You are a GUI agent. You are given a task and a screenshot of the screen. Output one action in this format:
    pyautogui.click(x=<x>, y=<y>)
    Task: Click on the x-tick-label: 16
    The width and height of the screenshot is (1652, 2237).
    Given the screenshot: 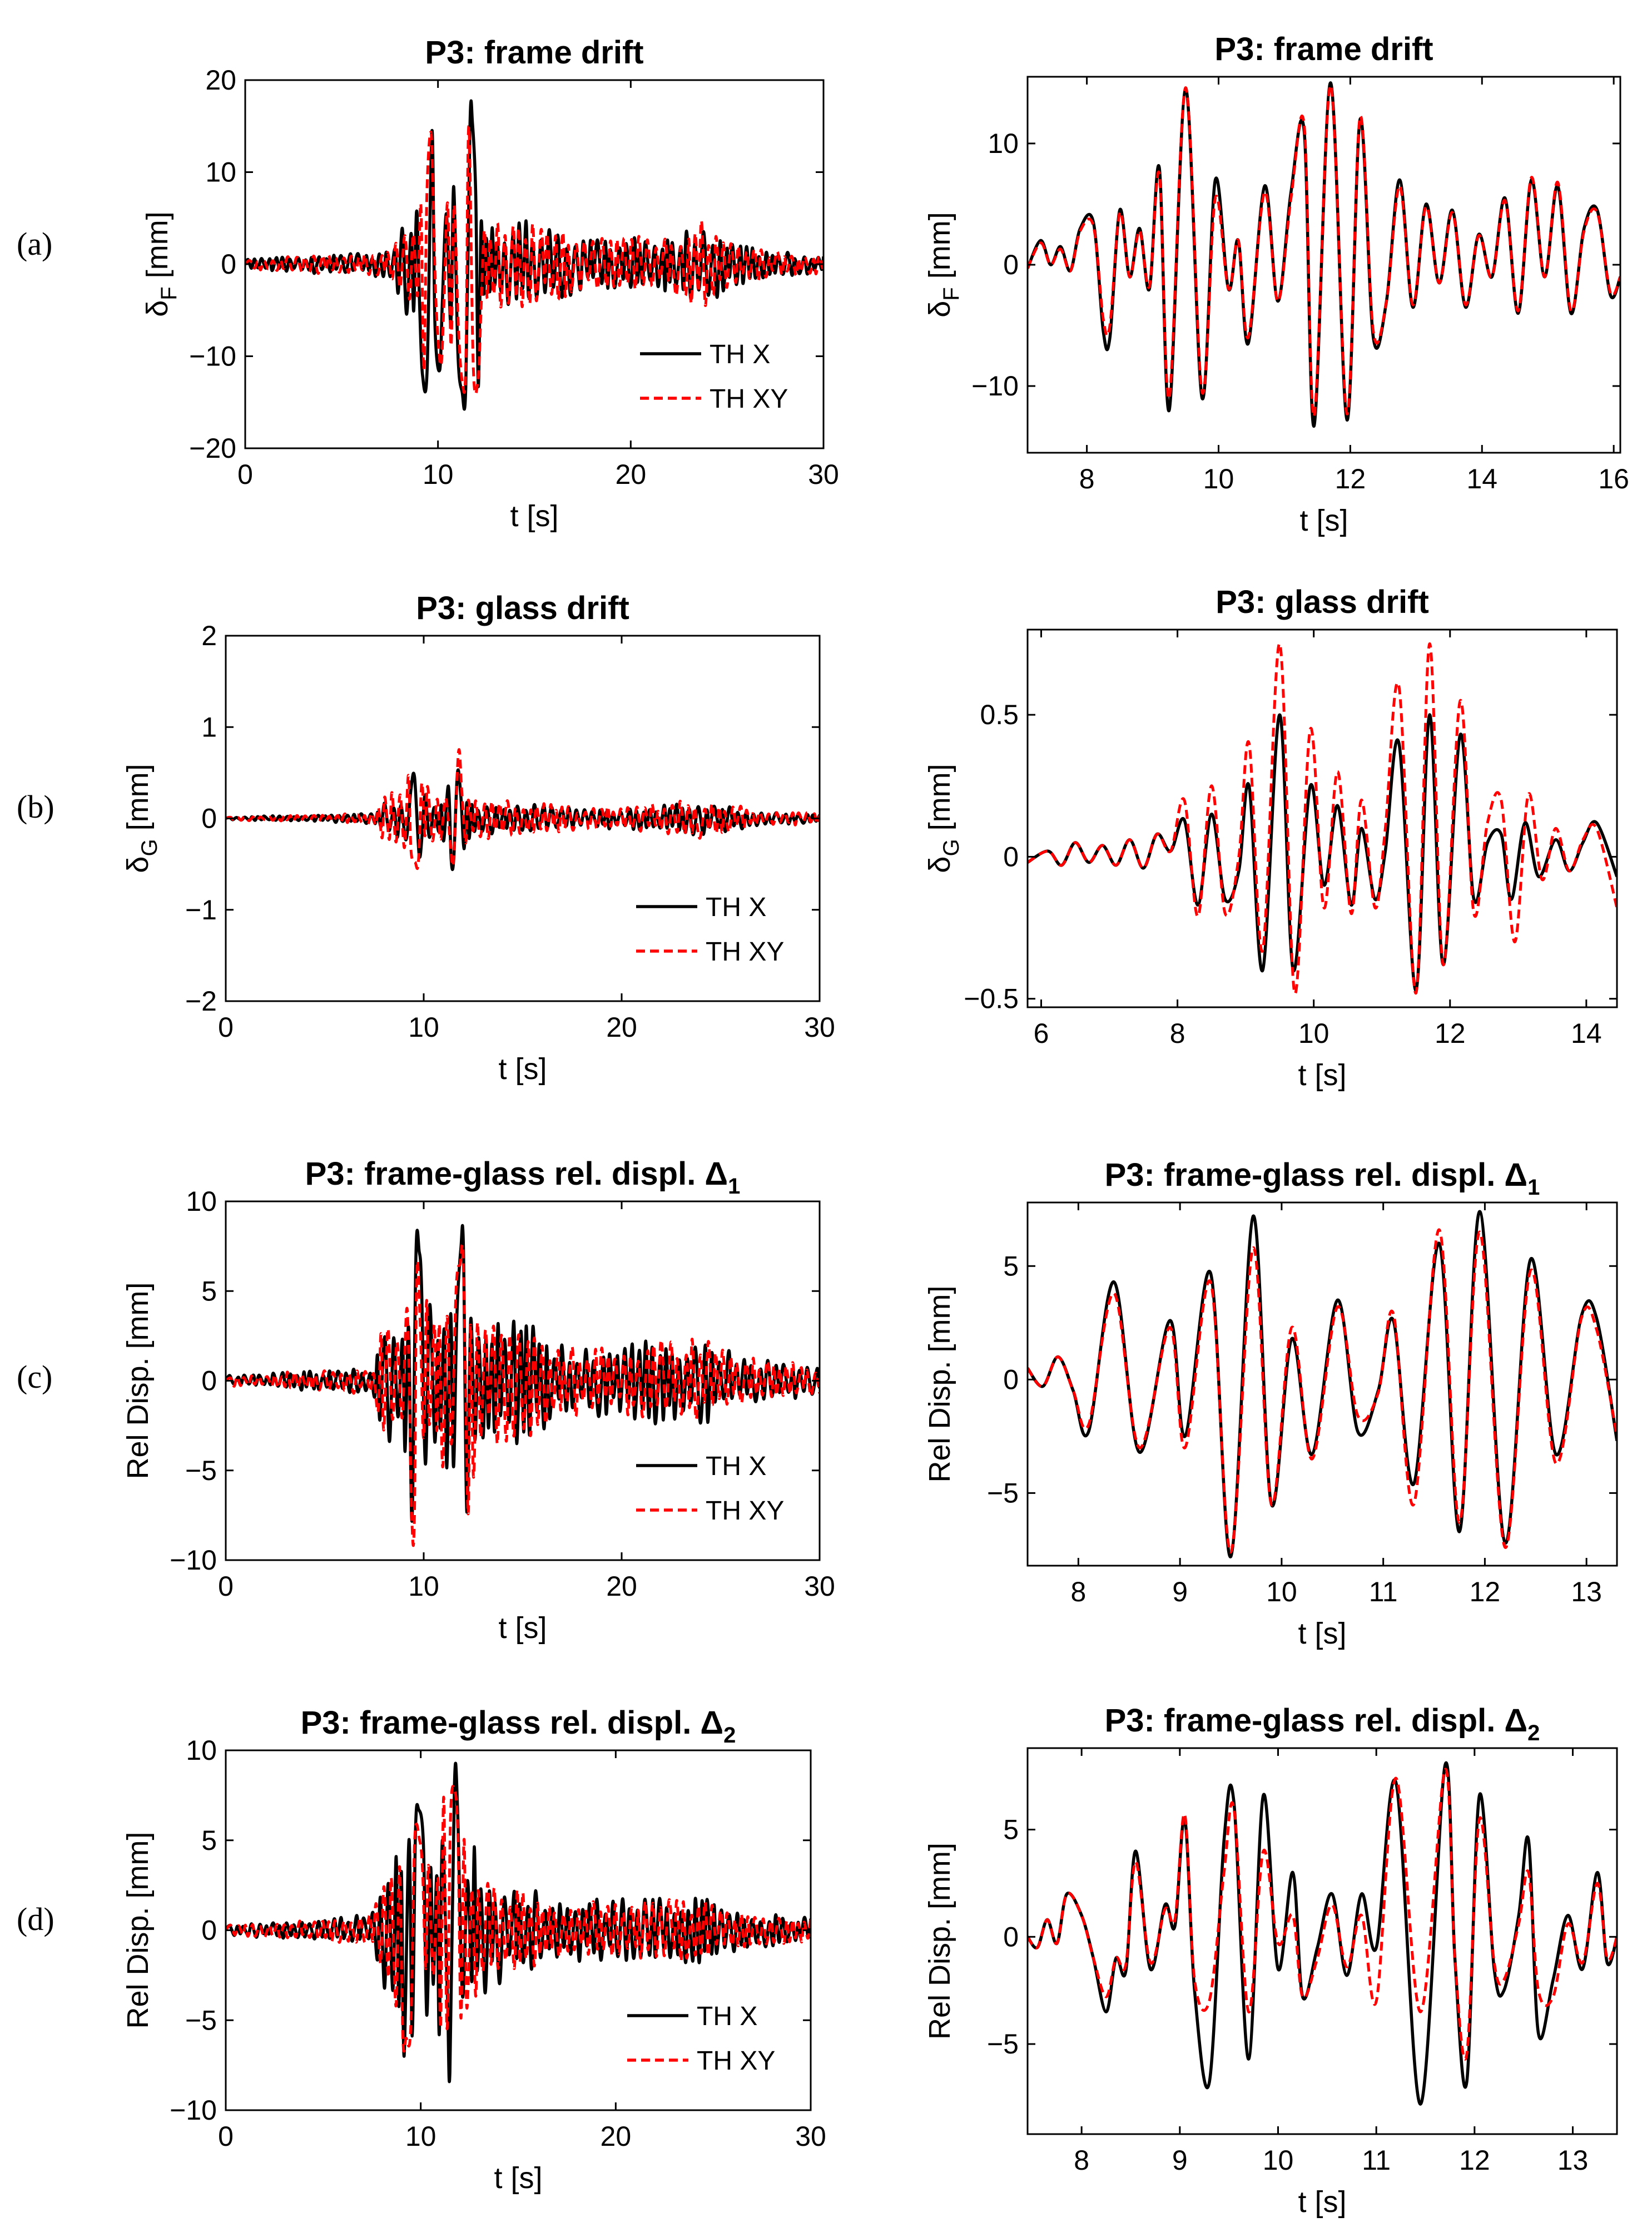 What is the action you would take?
    pyautogui.click(x=1614, y=478)
    